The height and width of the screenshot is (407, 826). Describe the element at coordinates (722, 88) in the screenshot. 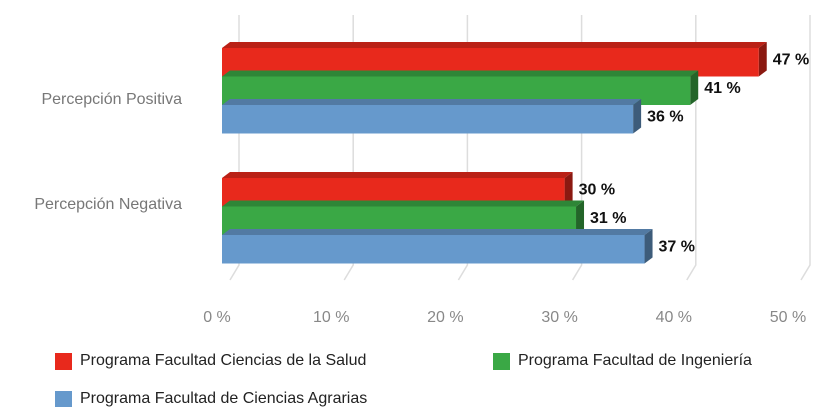

I see `value-label: 41 %` at that location.